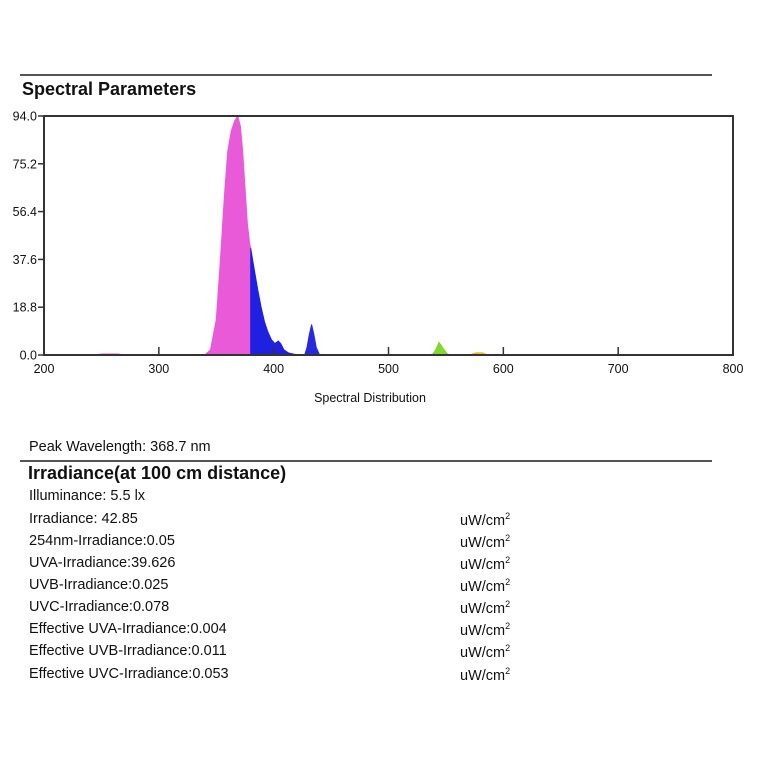  I want to click on page-title: Spectral Parameters, so click(109, 89).